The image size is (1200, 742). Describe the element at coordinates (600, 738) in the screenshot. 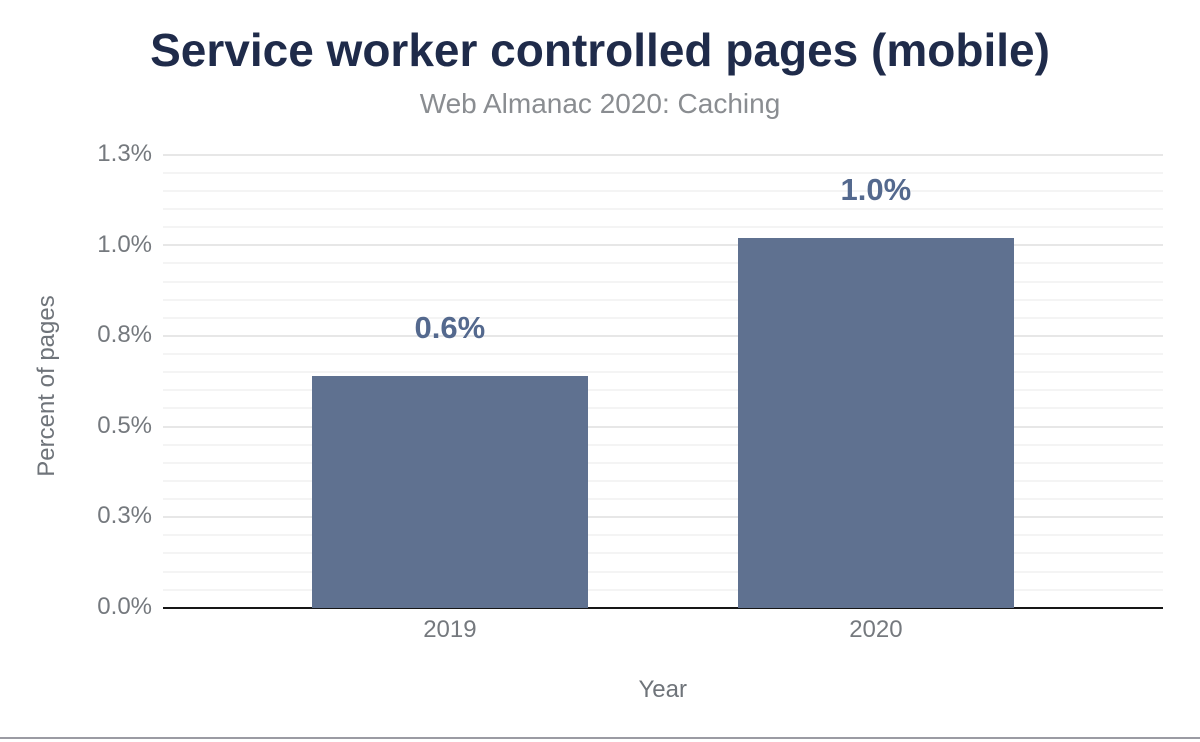

I see `figure-bottom-border` at that location.